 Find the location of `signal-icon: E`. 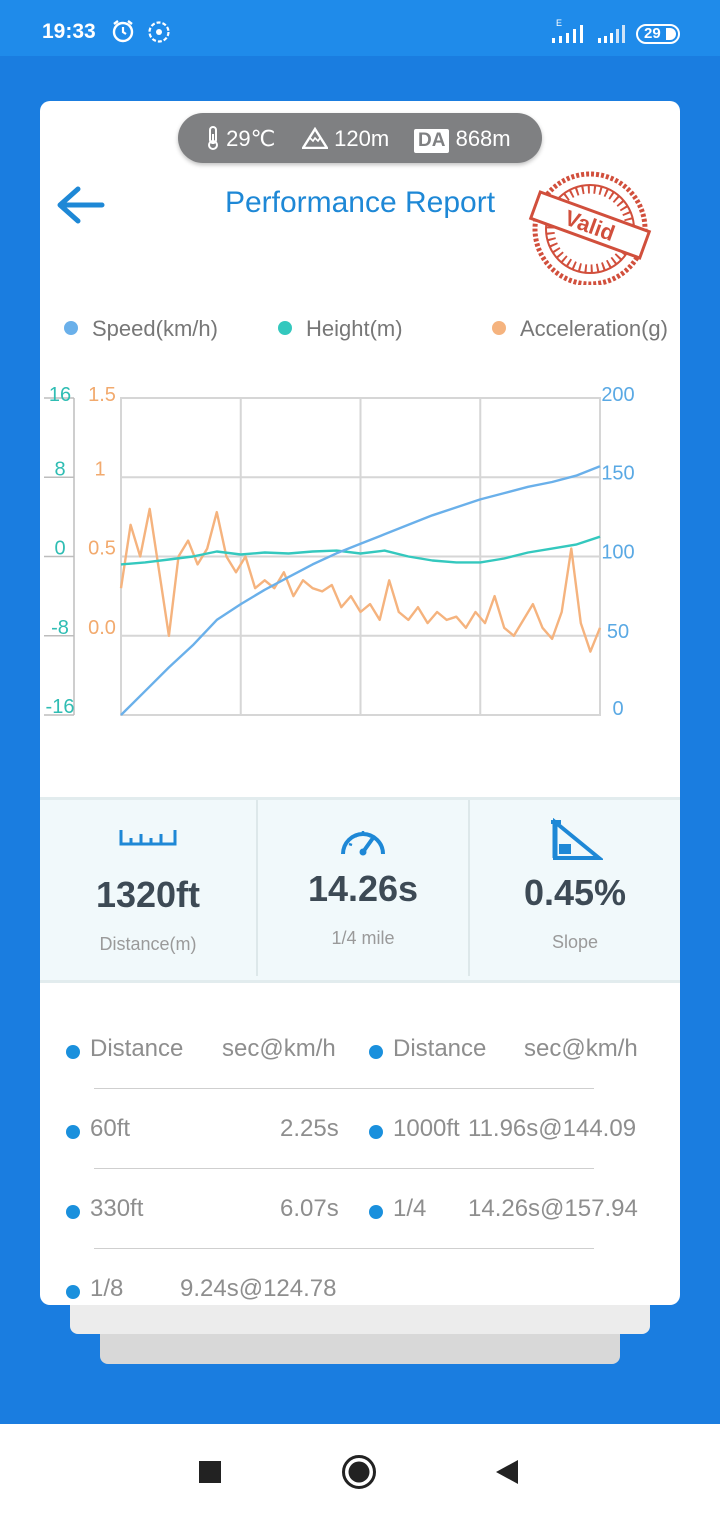

signal-icon: E is located at coordinates (570, 33).